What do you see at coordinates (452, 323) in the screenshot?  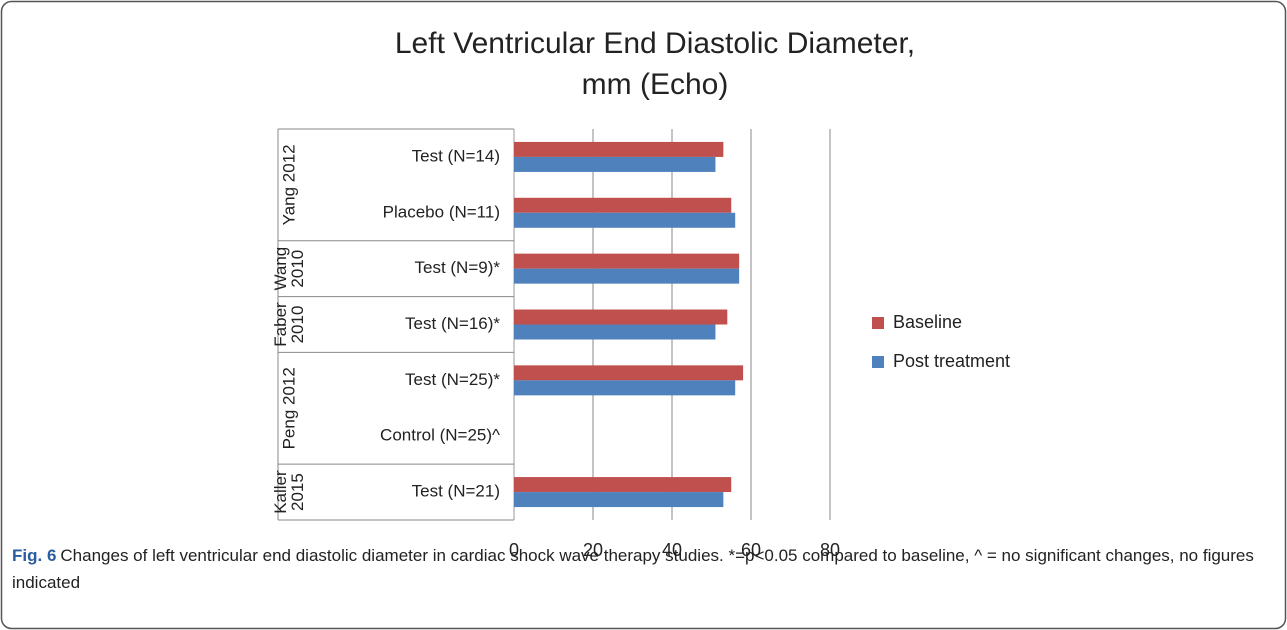 I see `y-tick-label: Test (N=16)*` at bounding box center [452, 323].